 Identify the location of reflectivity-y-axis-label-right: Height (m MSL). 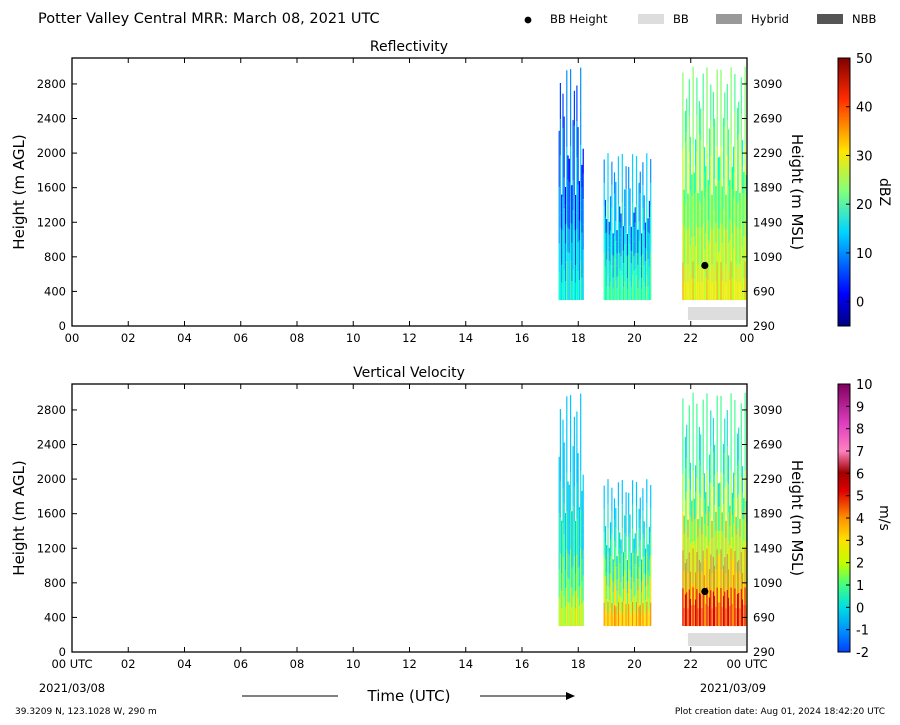
(797, 192).